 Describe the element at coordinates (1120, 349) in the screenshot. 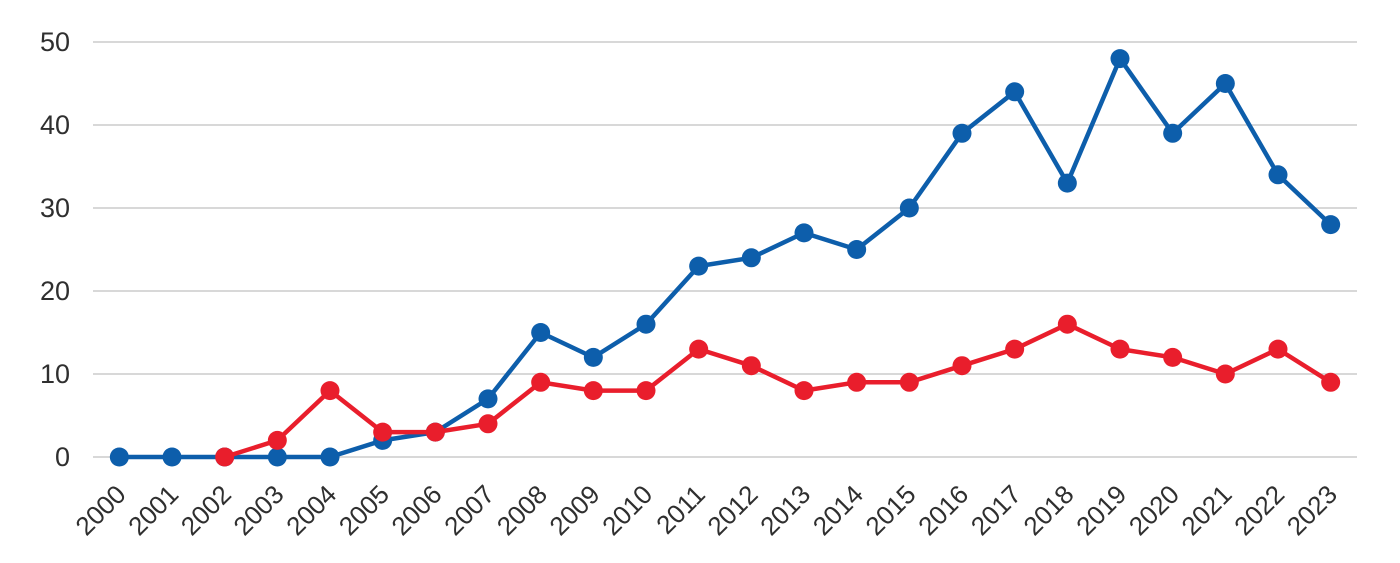

I see `data-point-red-series-2019` at that location.